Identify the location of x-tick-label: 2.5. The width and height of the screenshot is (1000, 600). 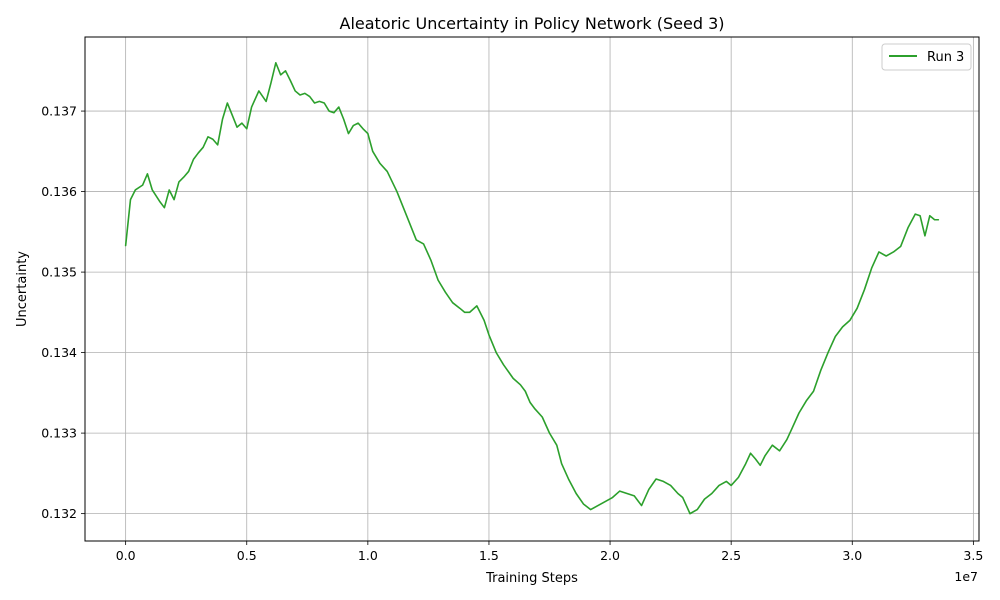
(731, 555).